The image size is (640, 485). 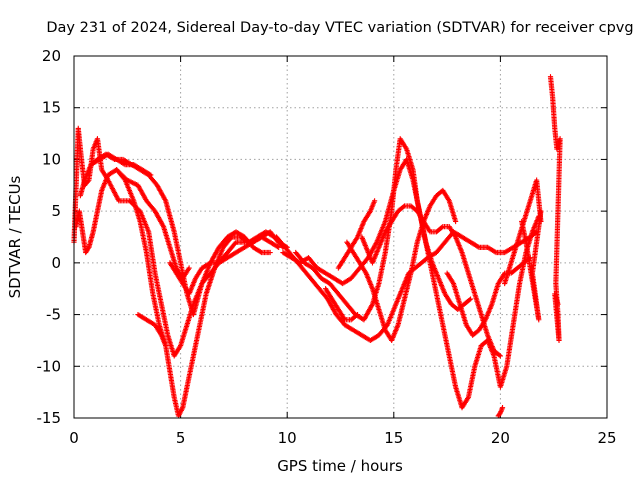 I want to click on series-track-n, so click(x=356, y=234).